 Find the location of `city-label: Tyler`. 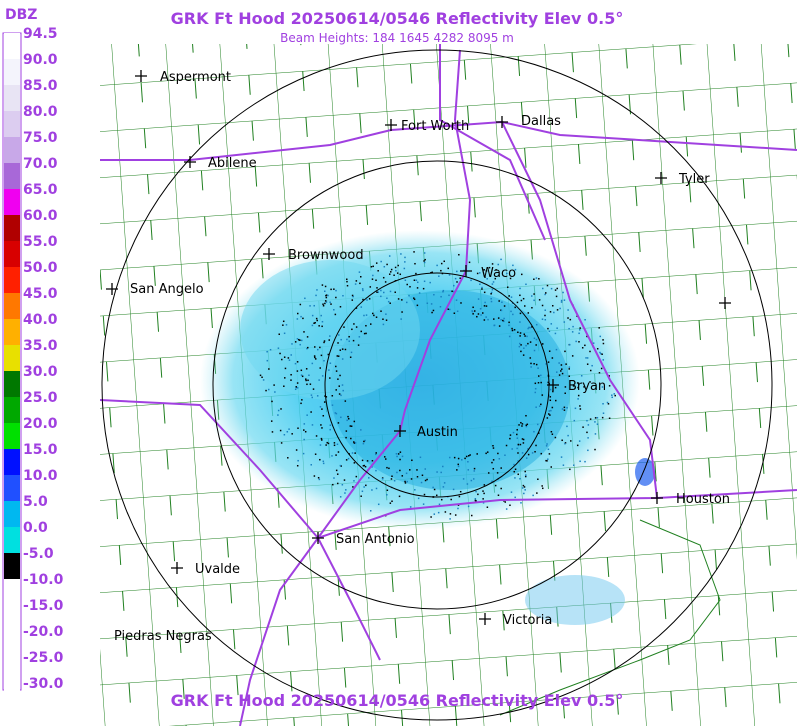

city-label: Tyler is located at coordinates (694, 179).